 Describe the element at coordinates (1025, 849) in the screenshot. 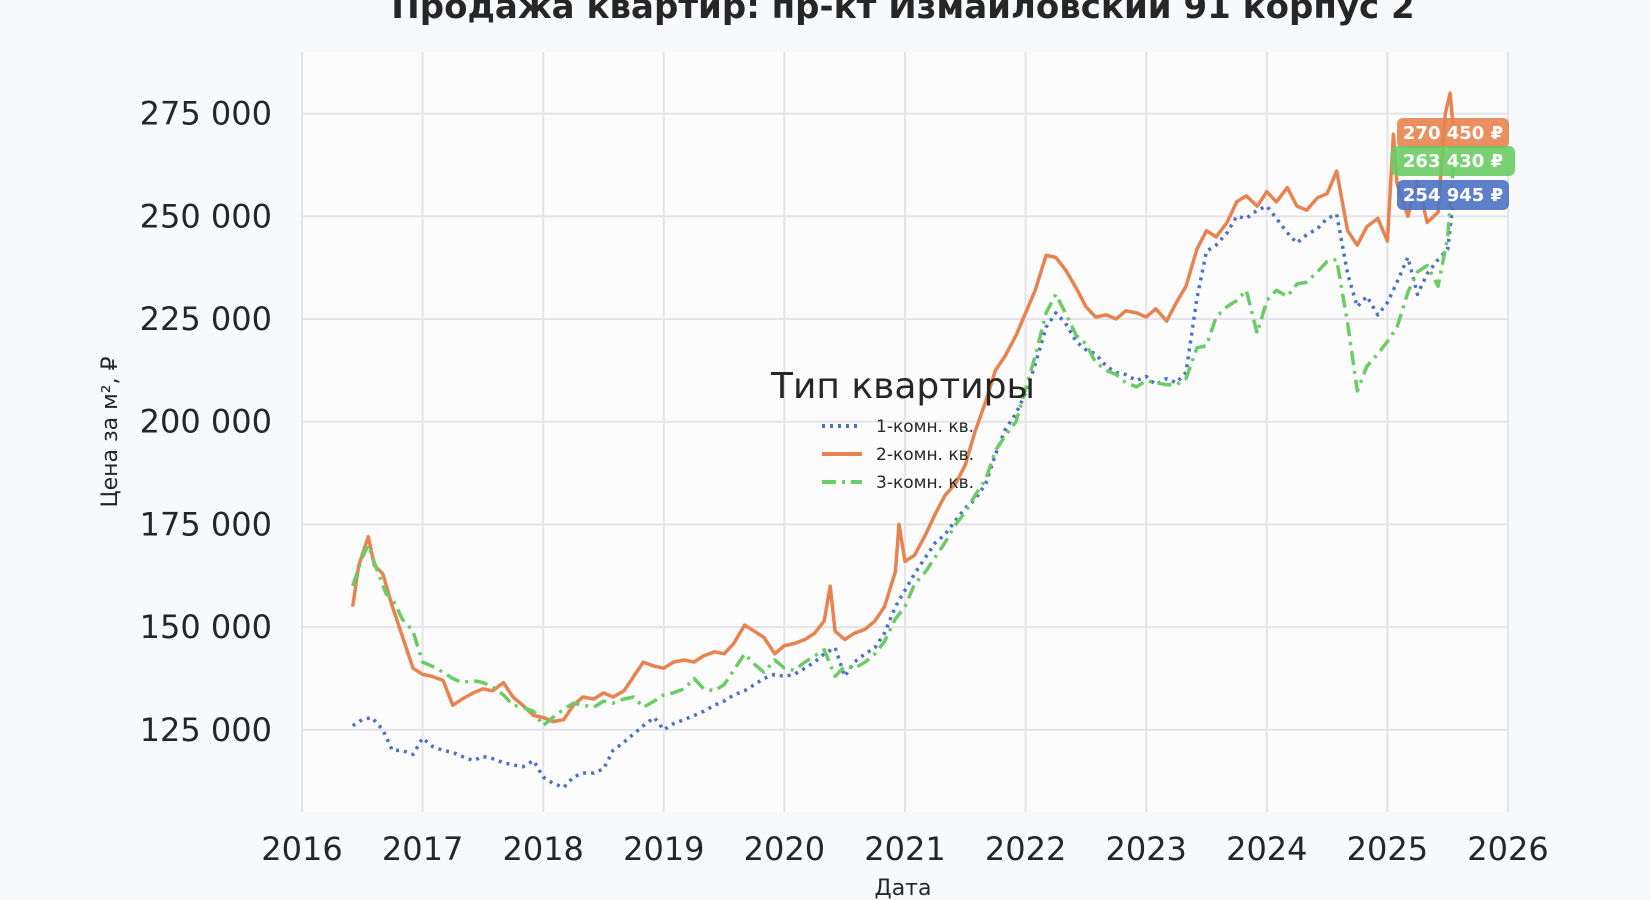

I see `x-tick-label: 2022` at that location.